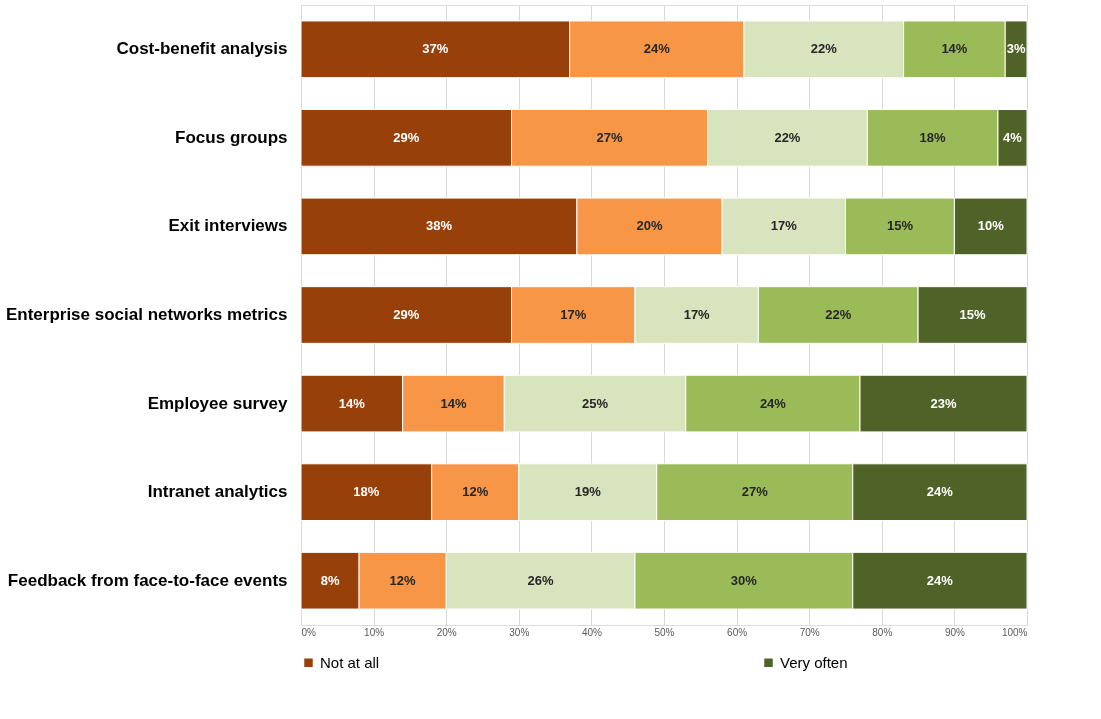  What do you see at coordinates (446, 632) in the screenshot?
I see `x-tick-label: 20%` at bounding box center [446, 632].